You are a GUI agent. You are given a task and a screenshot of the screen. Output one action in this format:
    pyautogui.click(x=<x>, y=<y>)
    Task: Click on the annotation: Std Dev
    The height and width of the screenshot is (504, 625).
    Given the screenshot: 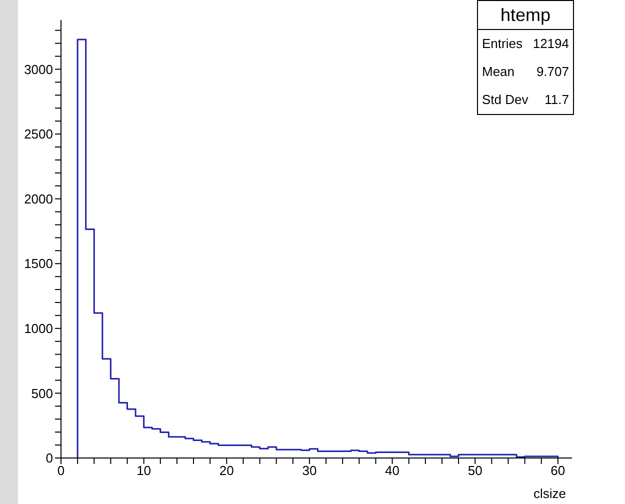 What is the action you would take?
    pyautogui.click(x=505, y=100)
    